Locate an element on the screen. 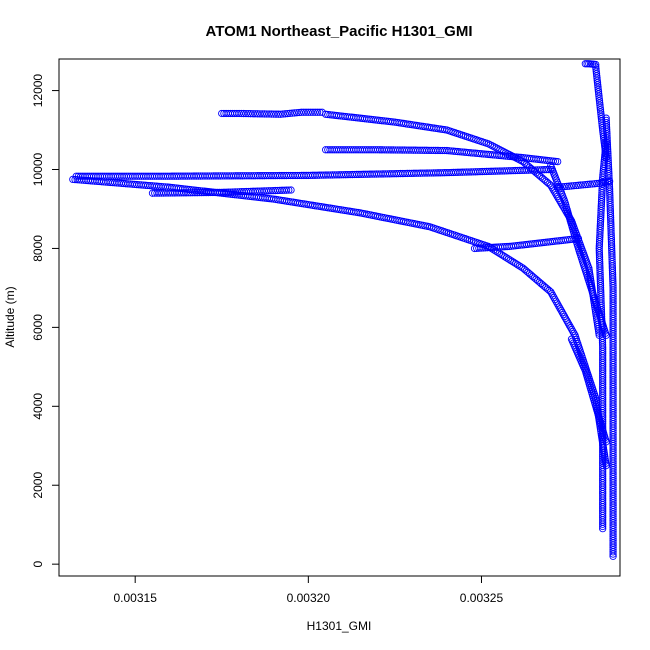  y-tick-label: 6000 is located at coordinates (38, 327).